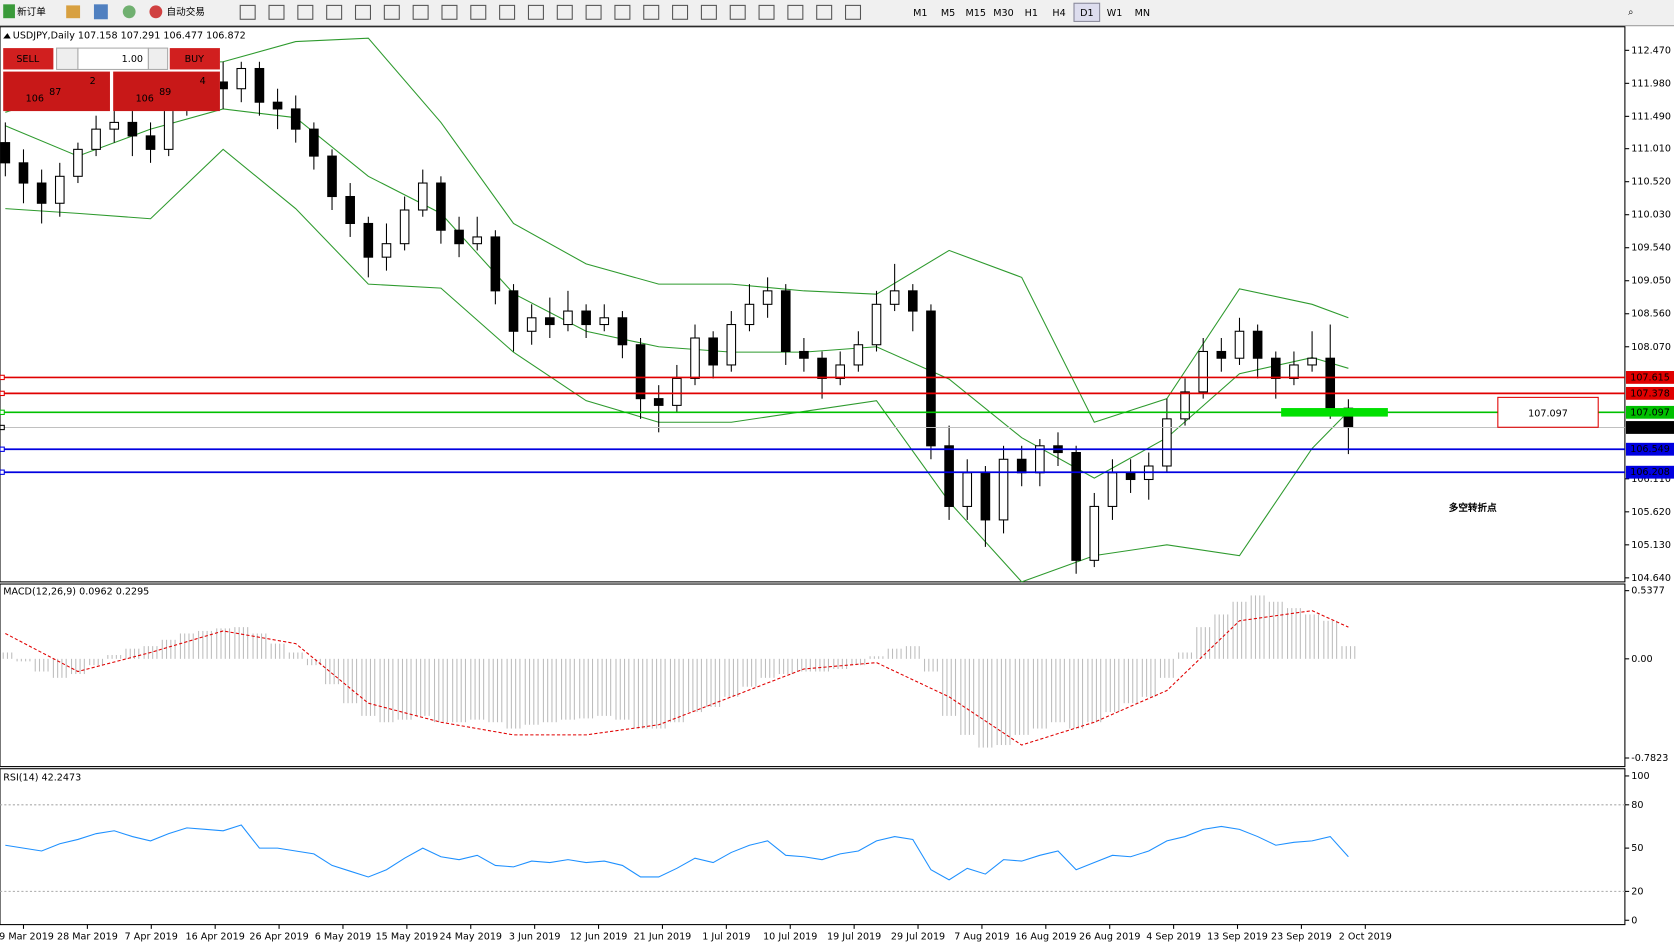  I want to click on timeframe-button: M30, so click(1003, 13).